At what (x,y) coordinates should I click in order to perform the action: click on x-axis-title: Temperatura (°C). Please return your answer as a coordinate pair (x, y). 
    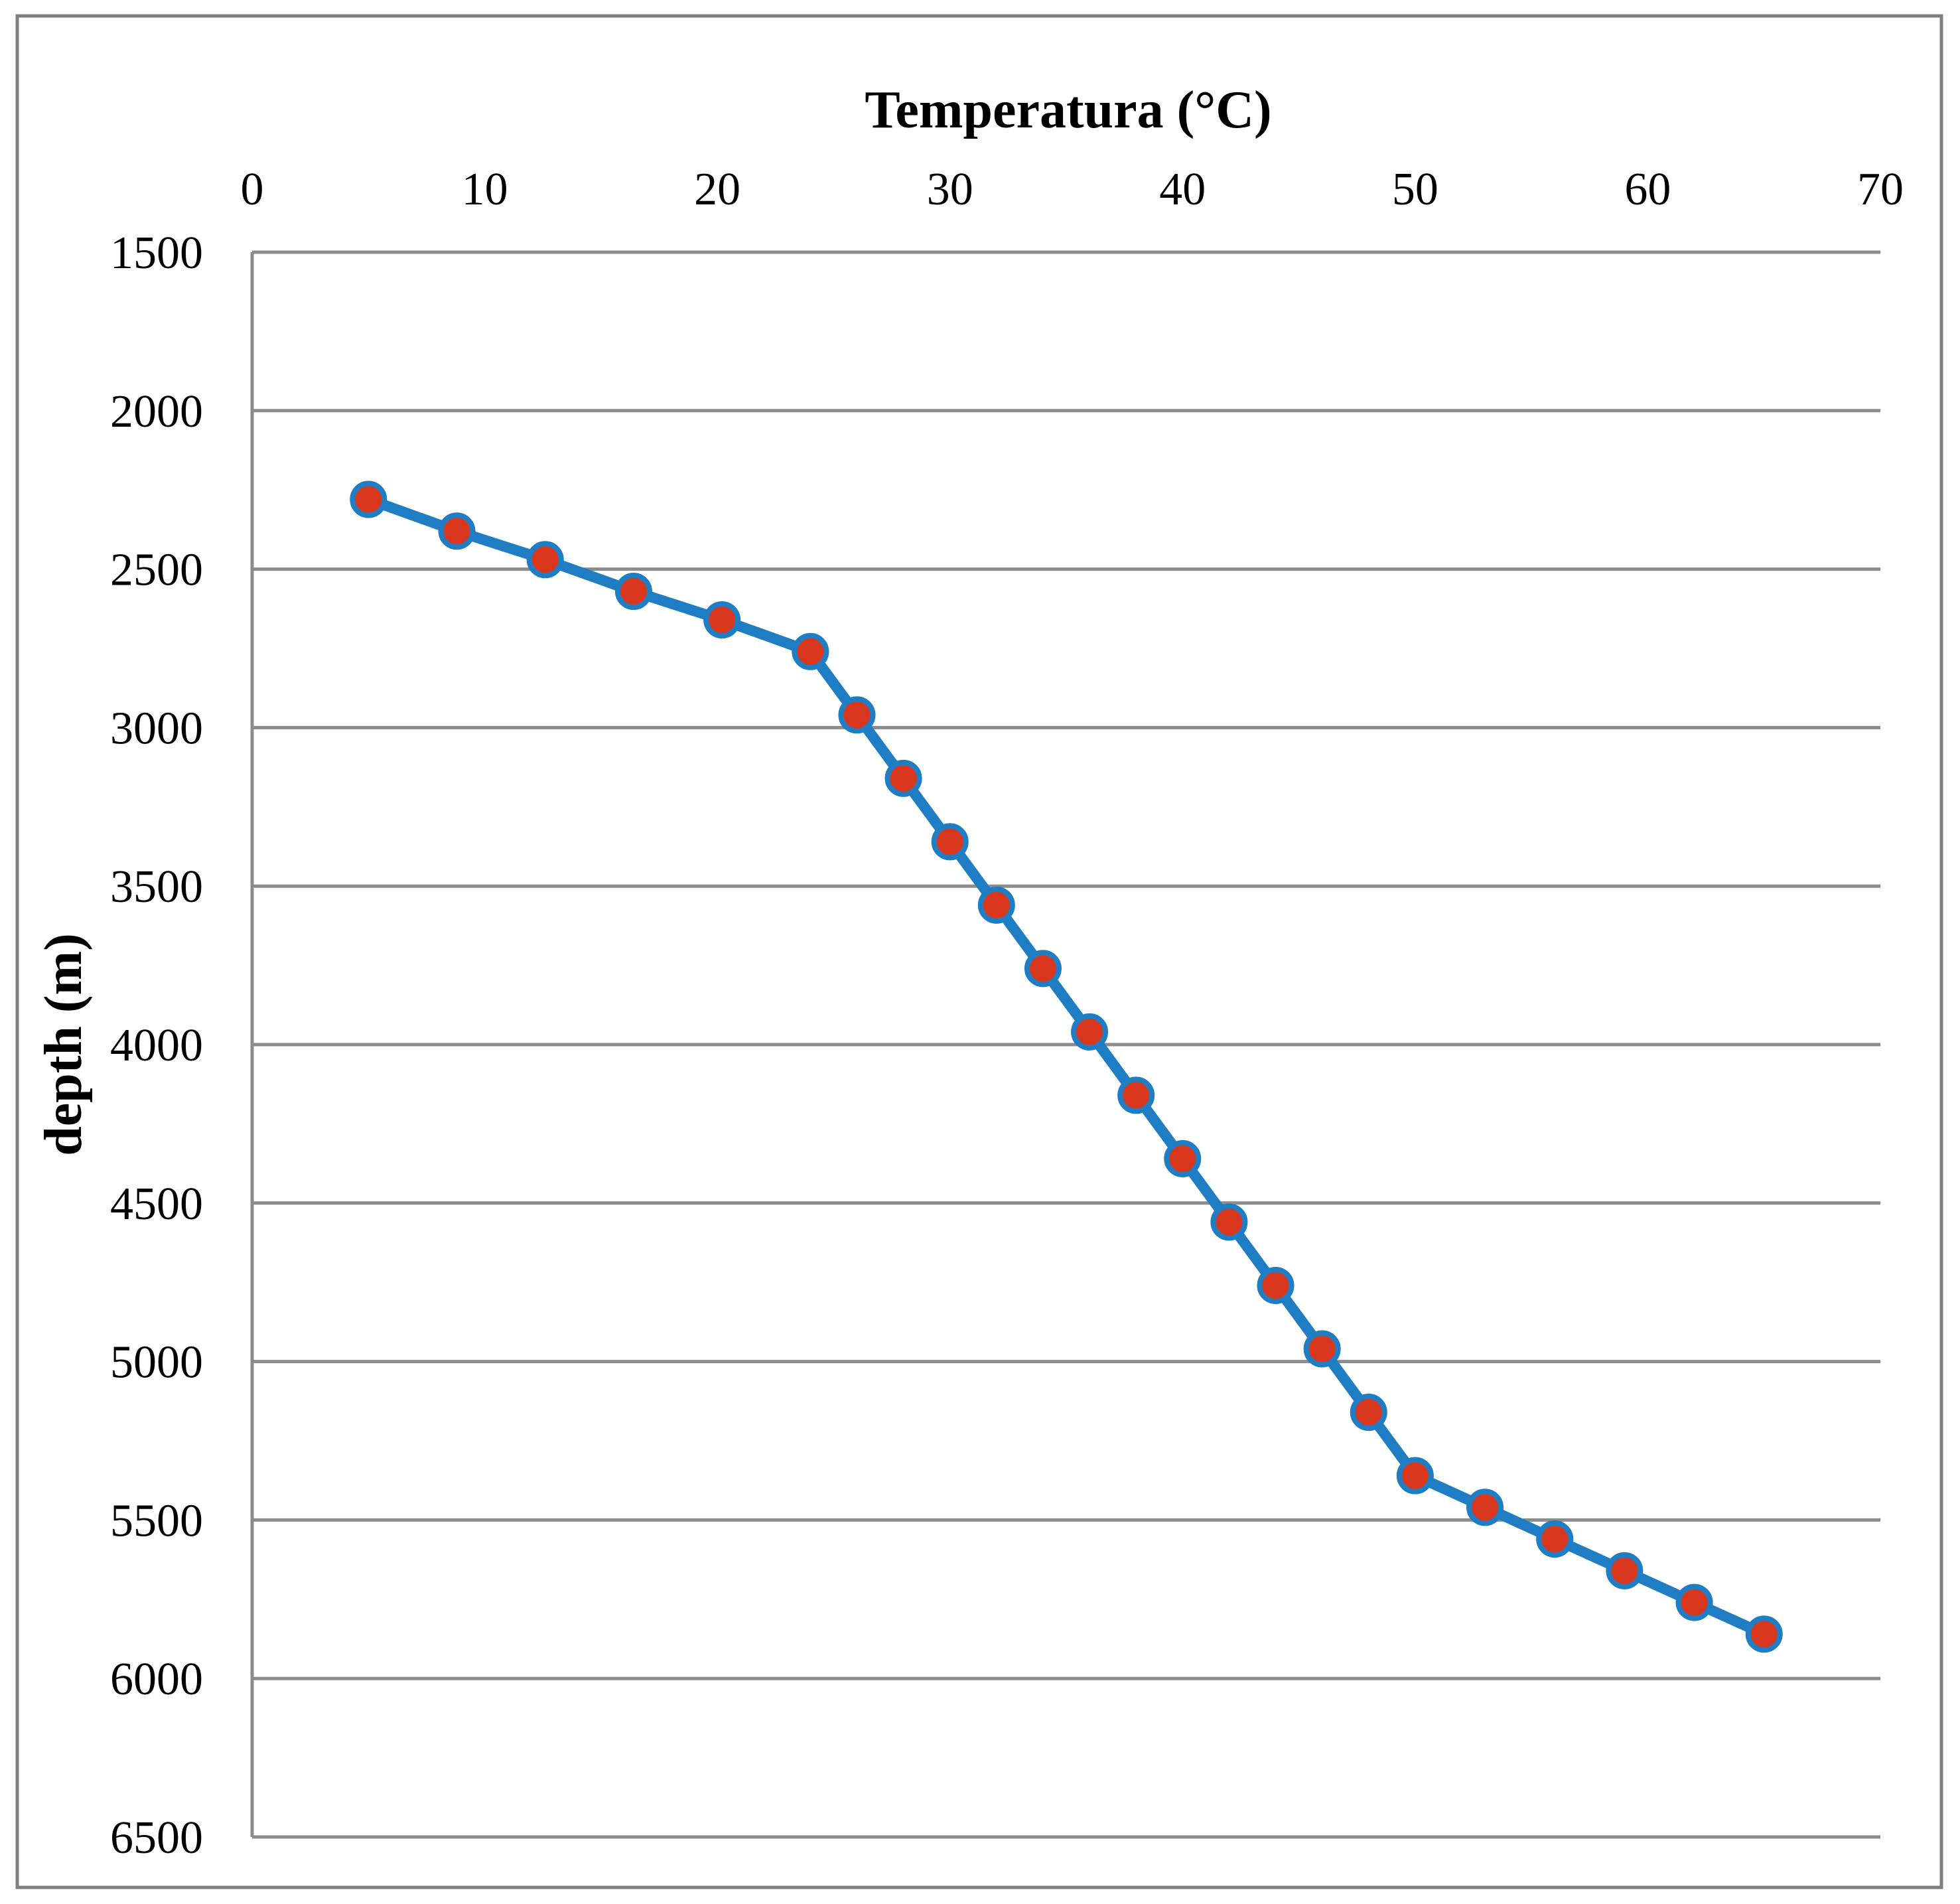
    Looking at the image, I should click on (1068, 110).